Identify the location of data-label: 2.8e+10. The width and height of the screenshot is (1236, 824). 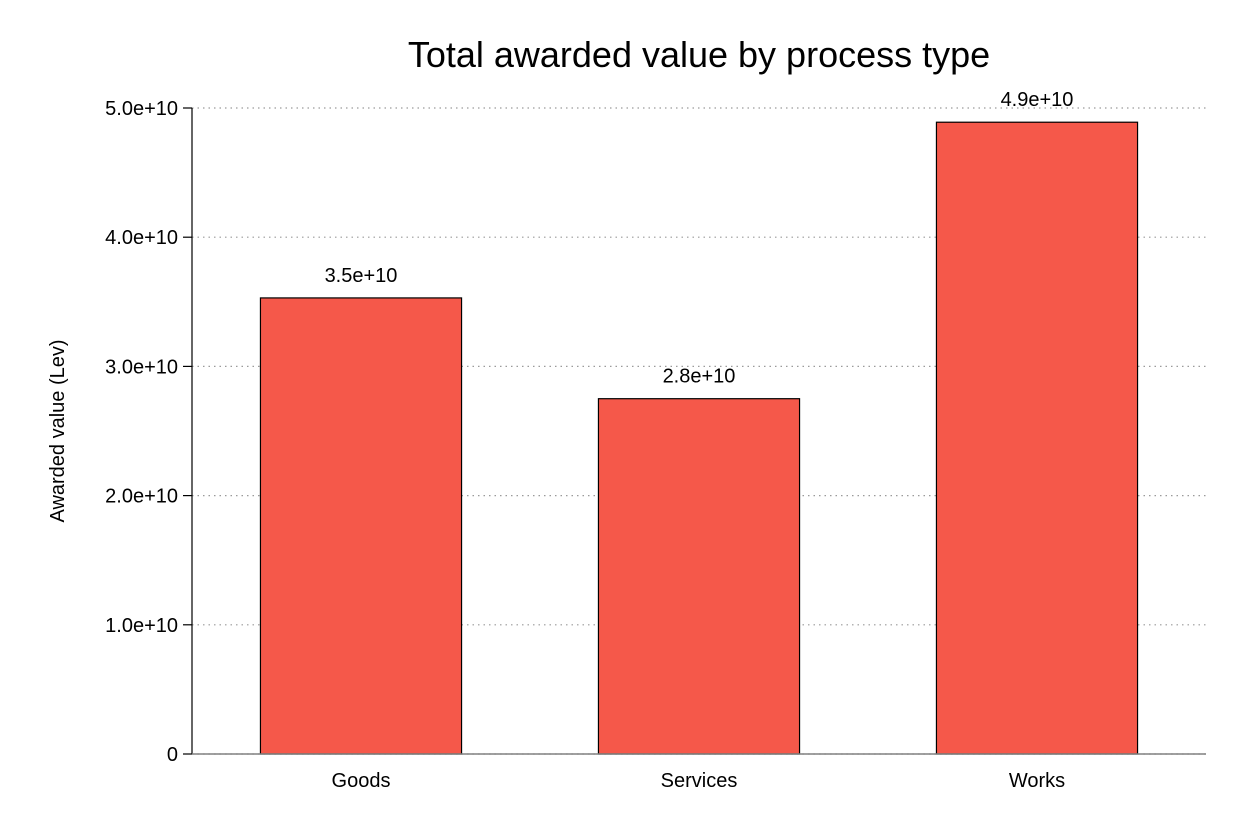
(699, 377).